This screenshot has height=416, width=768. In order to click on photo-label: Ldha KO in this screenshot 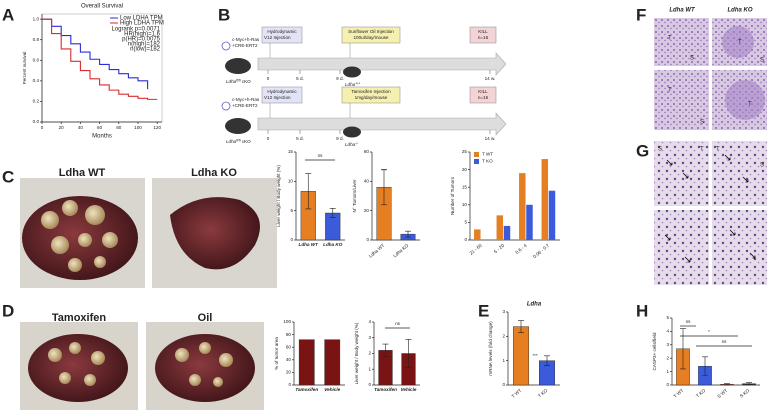, I will do `click(214, 173)`.